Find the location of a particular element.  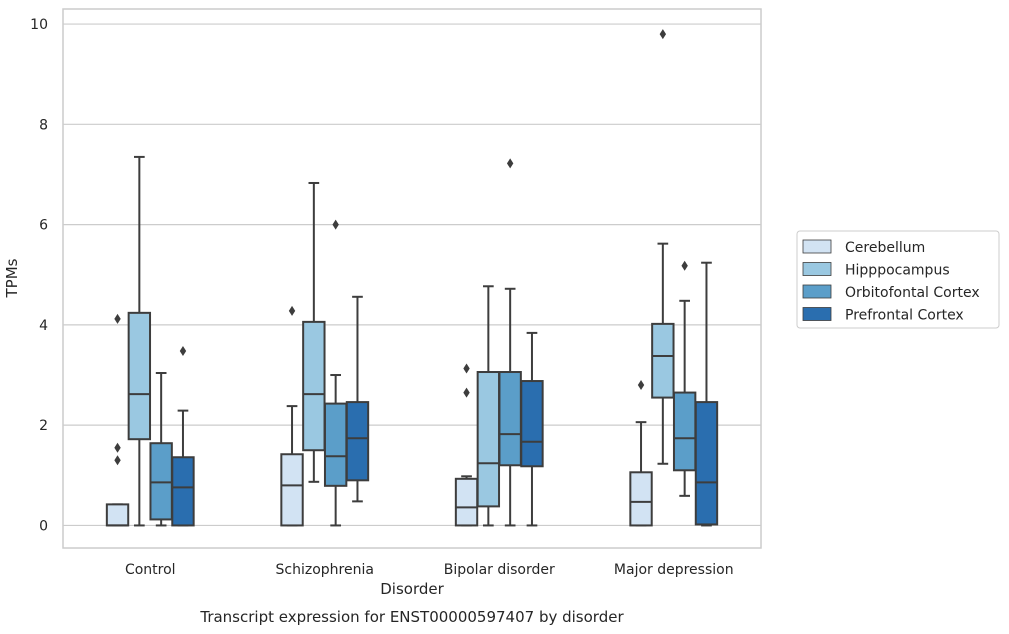

legend-label: Prefrontal Cortex is located at coordinates (904, 316).